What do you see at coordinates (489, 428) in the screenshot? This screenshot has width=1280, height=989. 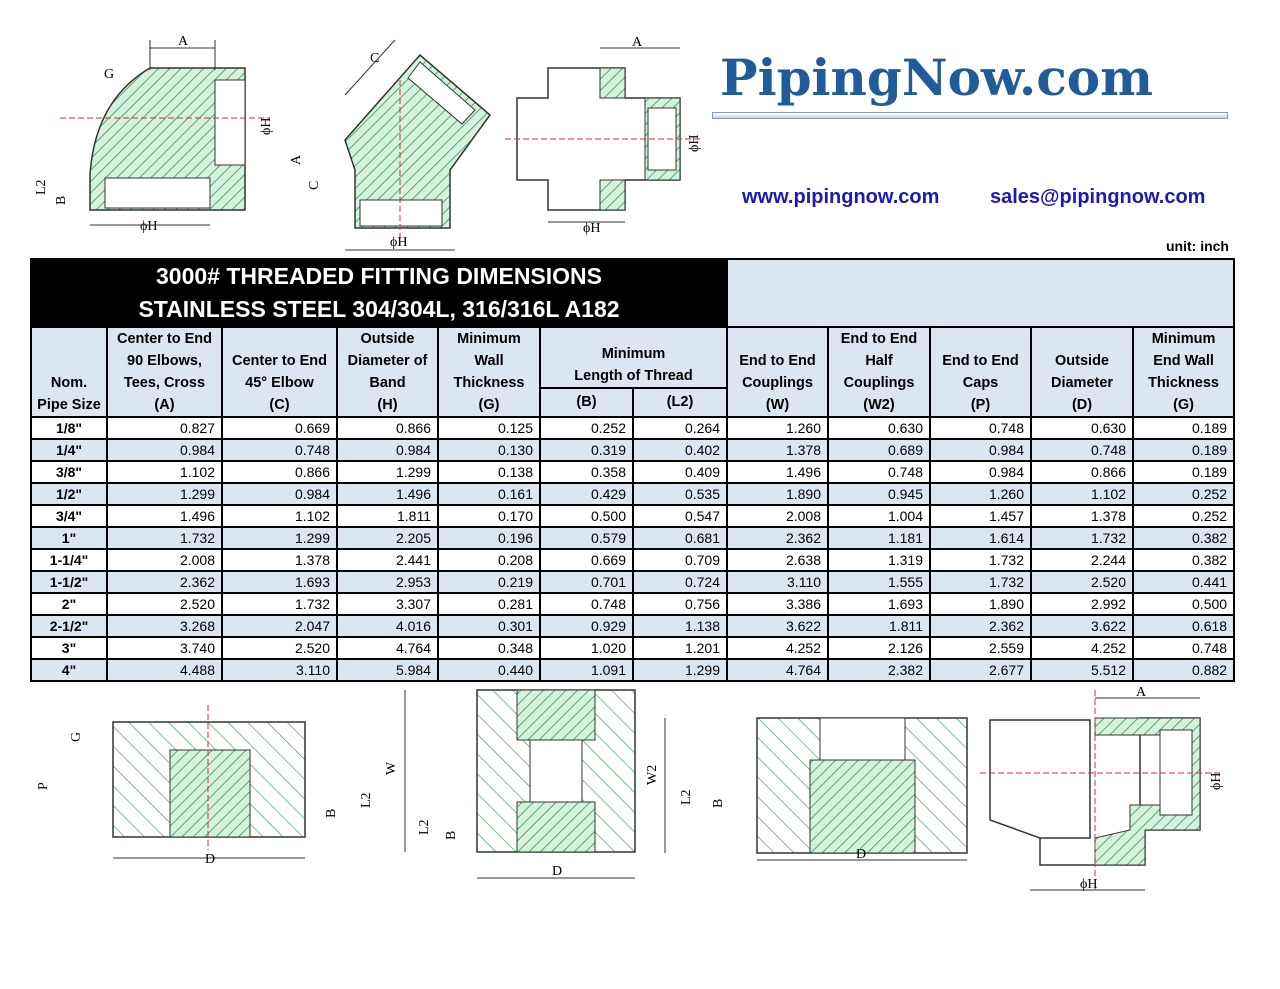 I see `value-cell: 0.125` at bounding box center [489, 428].